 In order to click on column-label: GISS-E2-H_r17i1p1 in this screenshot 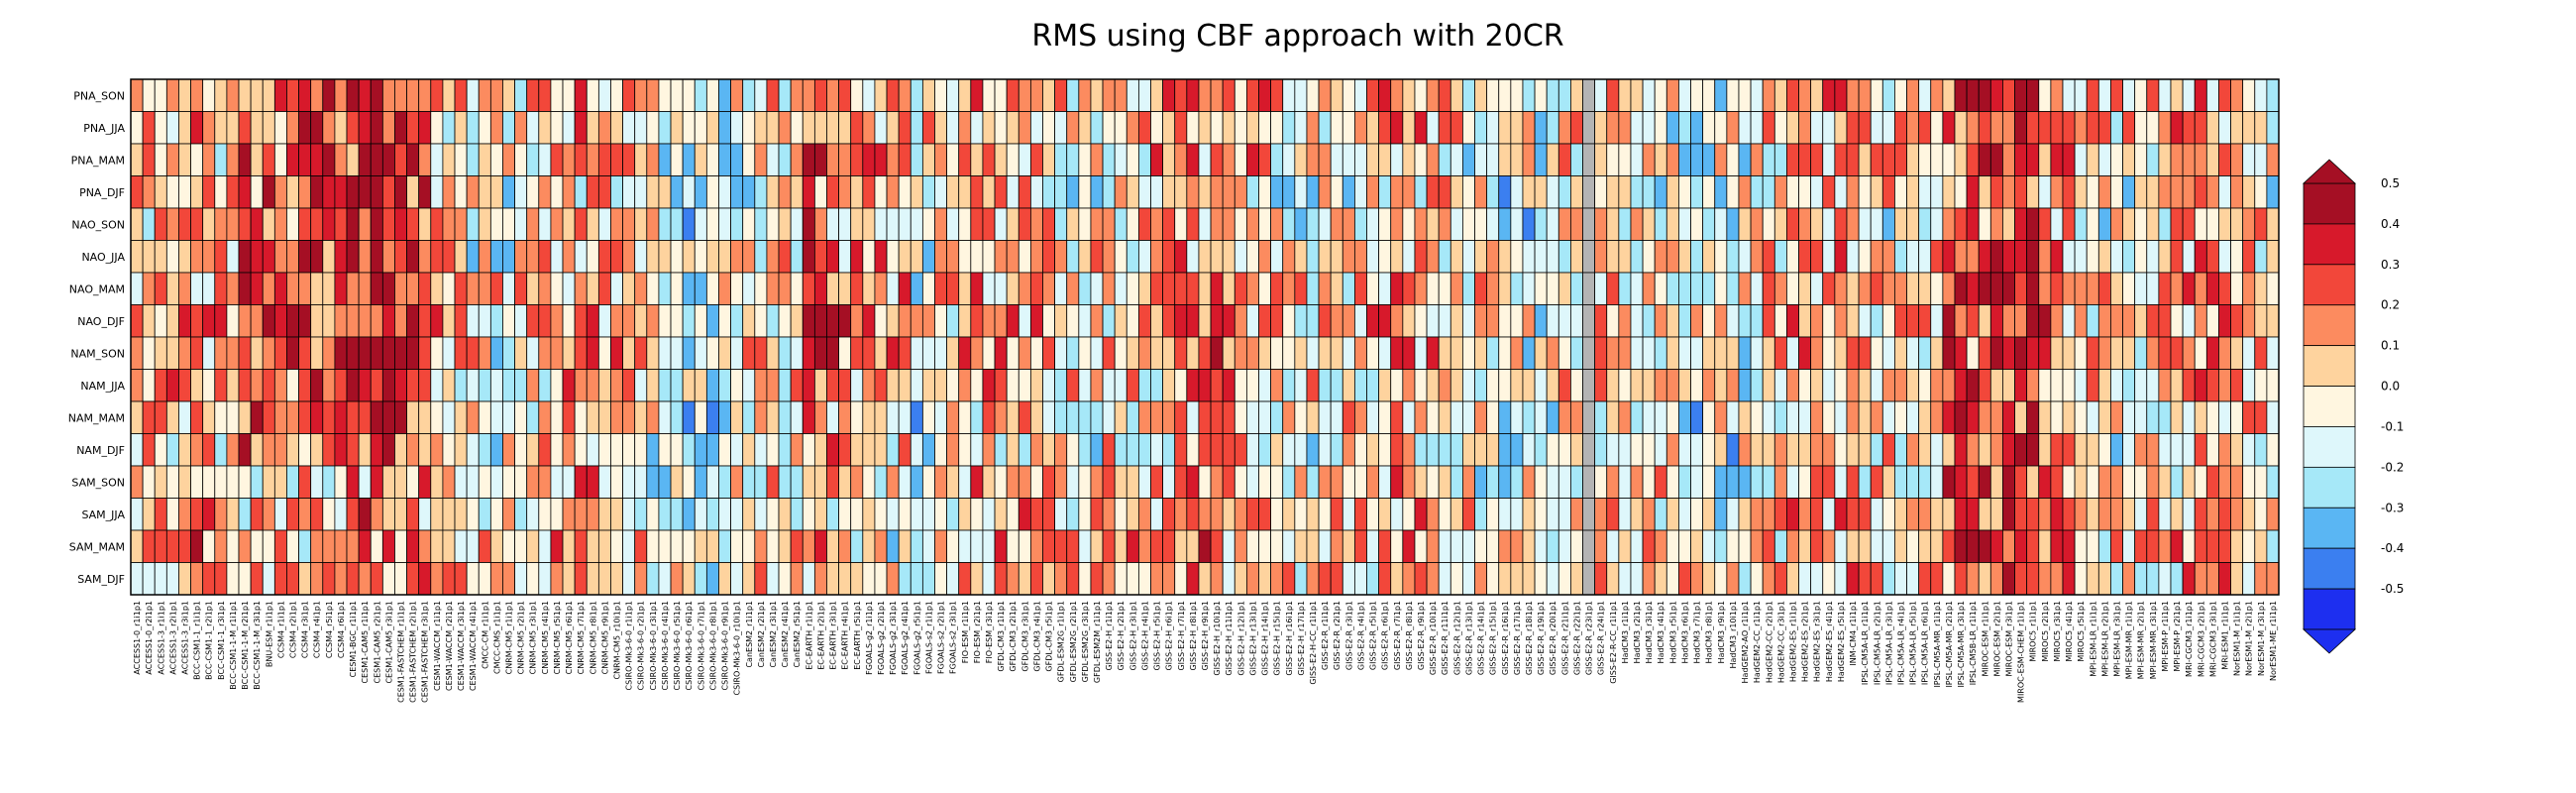, I will do `click(1301, 638)`.